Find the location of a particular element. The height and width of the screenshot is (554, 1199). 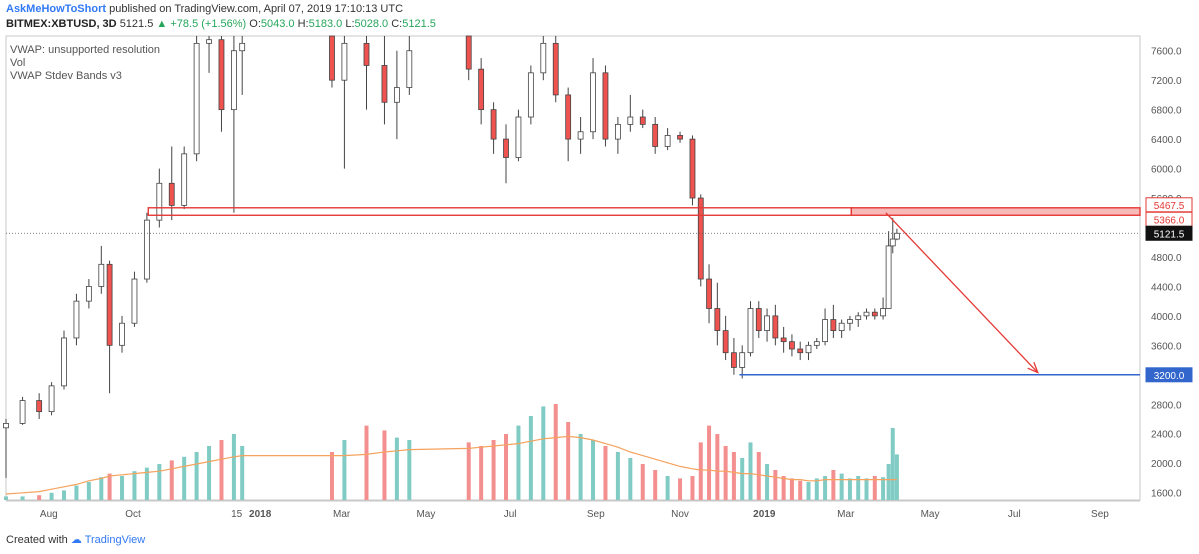

price-tag-box is located at coordinates (1169, 375).